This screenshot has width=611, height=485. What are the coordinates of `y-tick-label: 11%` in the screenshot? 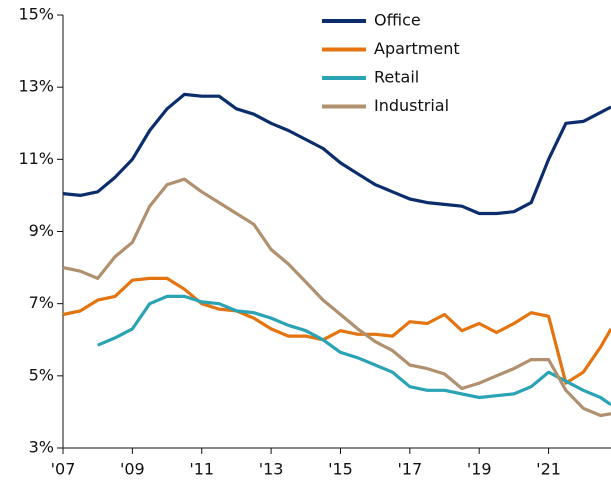 It's located at (36, 158).